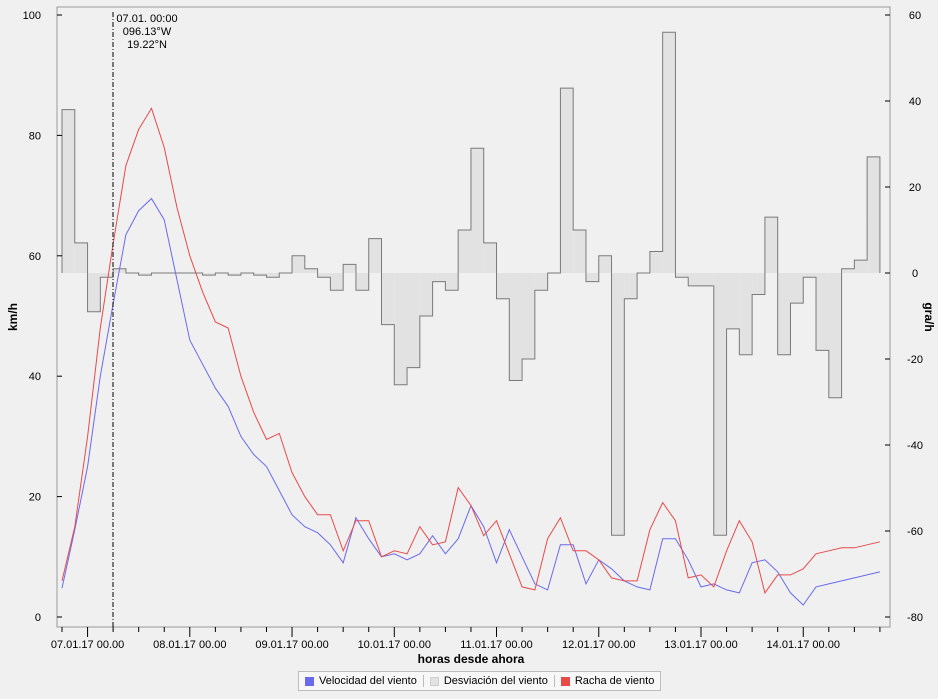  I want to click on x-tick-label: 07.01.17 00.00, so click(87, 645).